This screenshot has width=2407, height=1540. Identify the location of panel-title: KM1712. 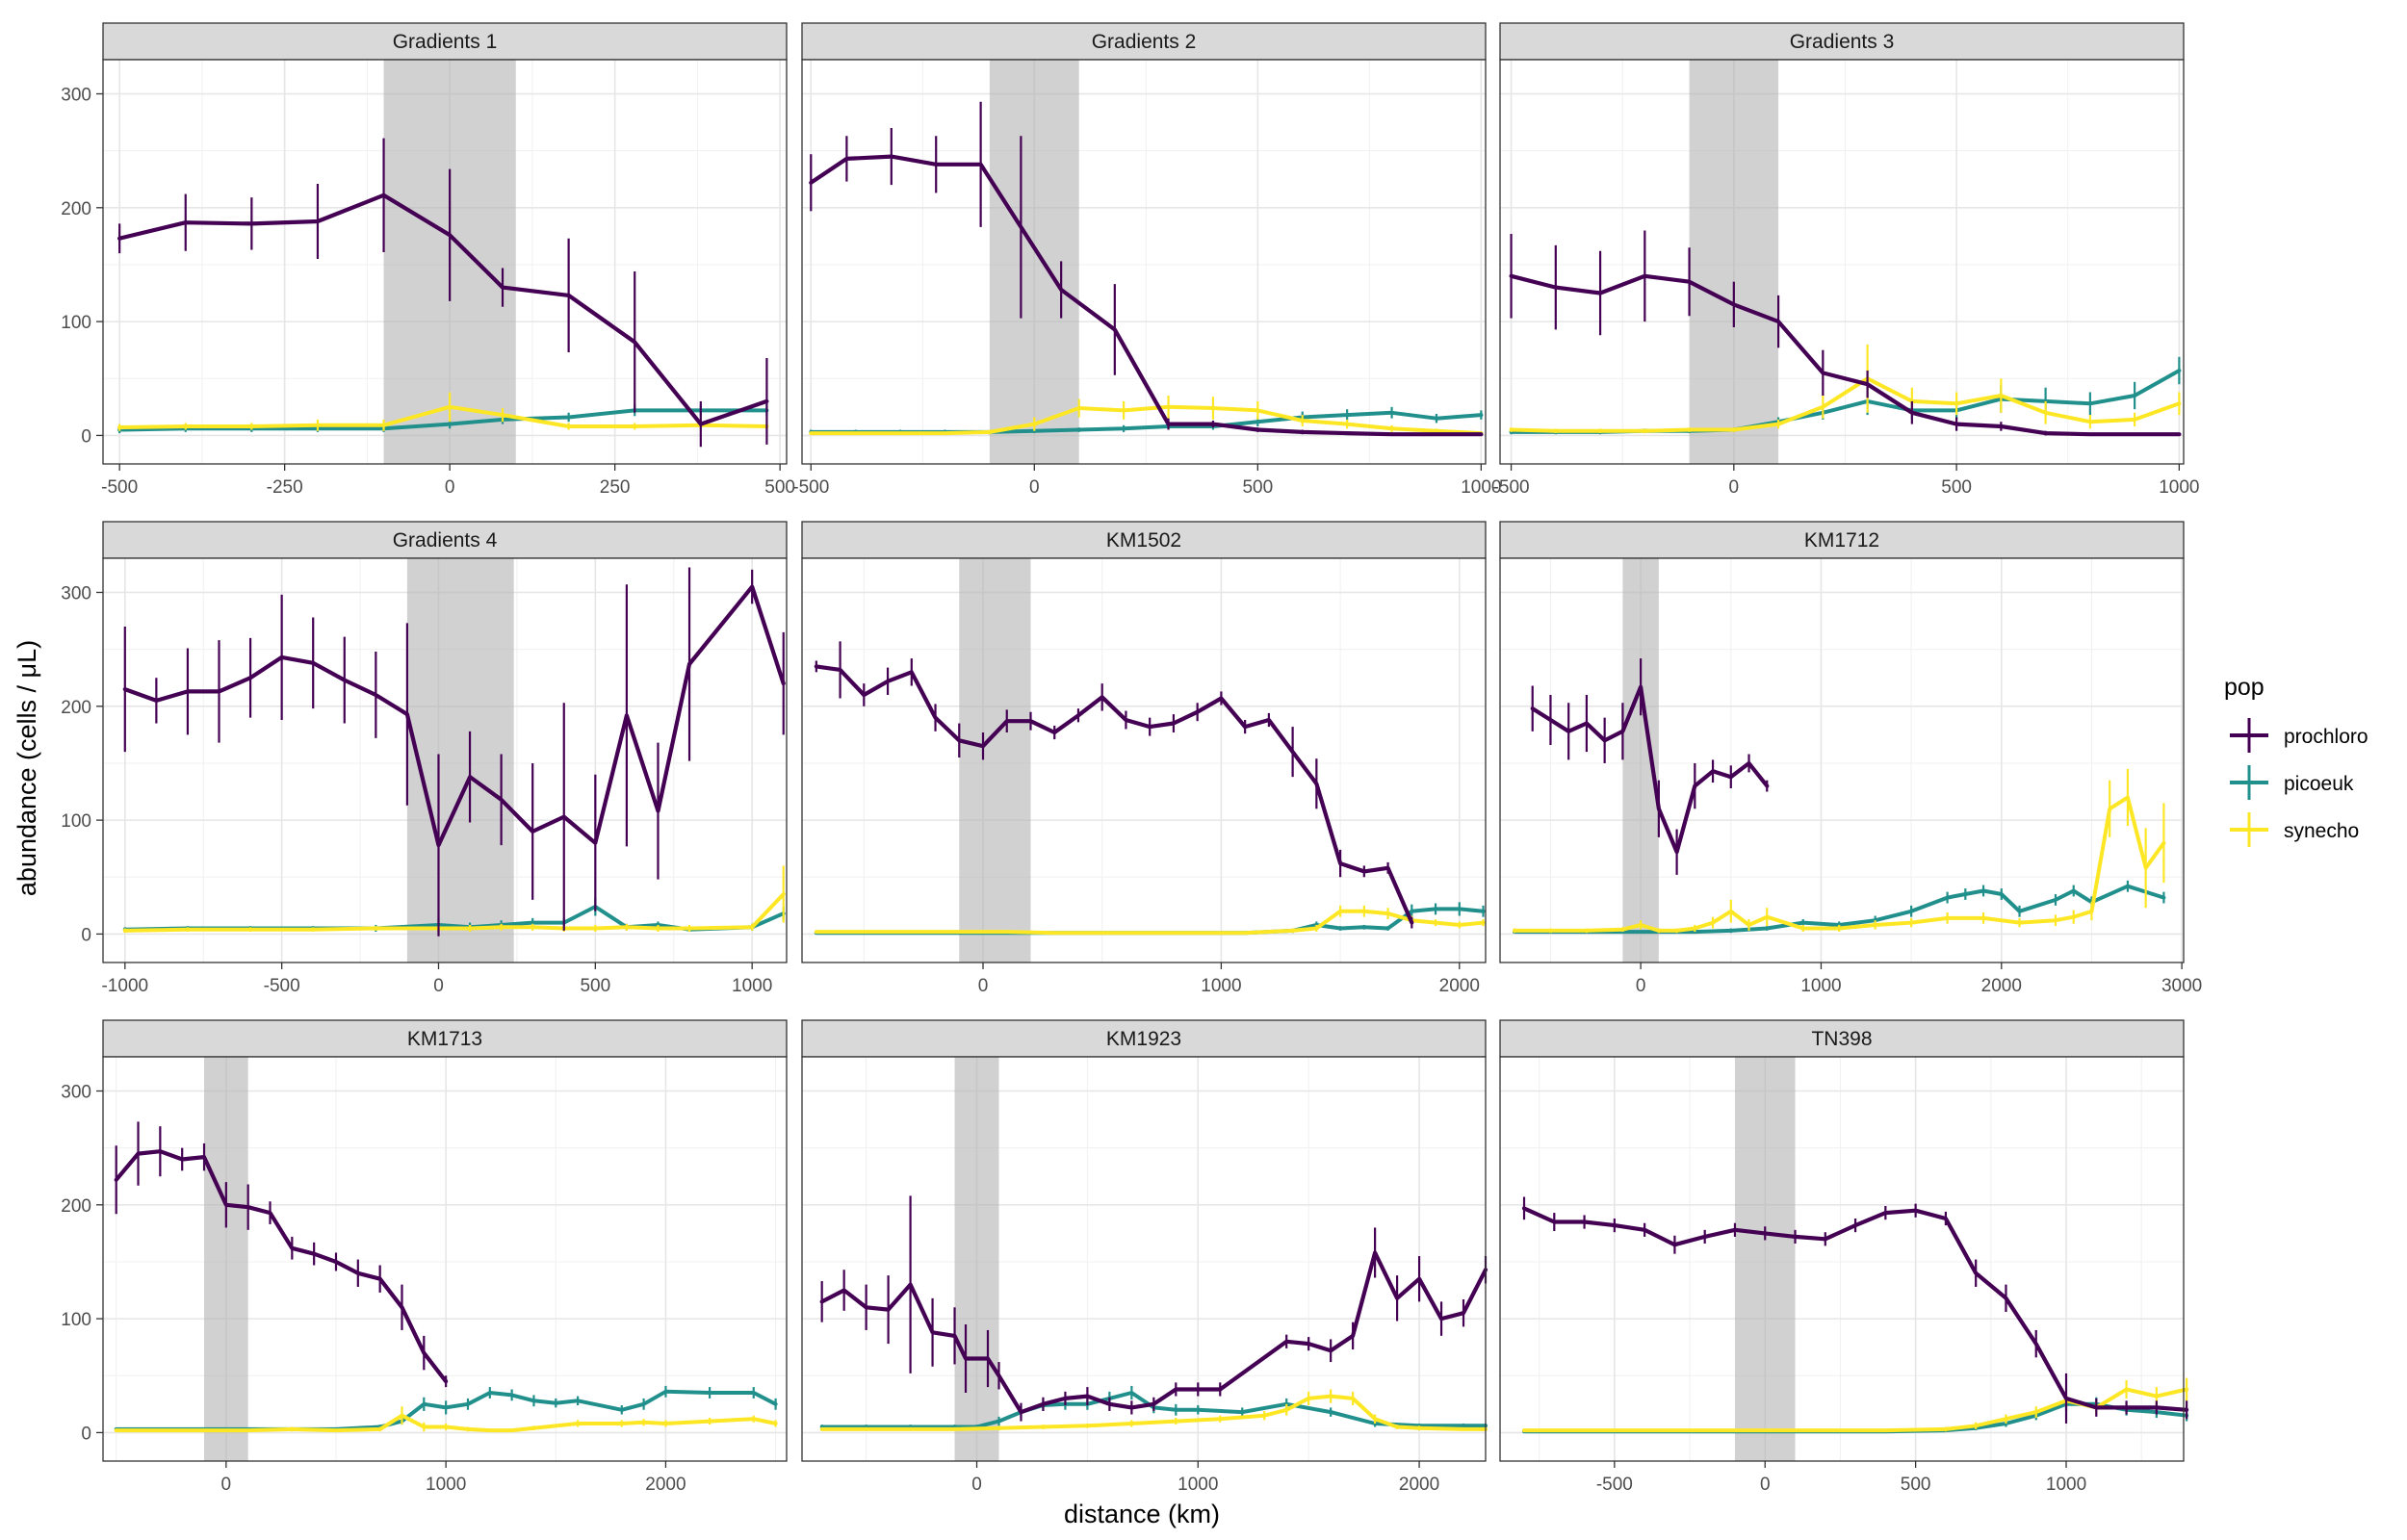
(1841, 540).